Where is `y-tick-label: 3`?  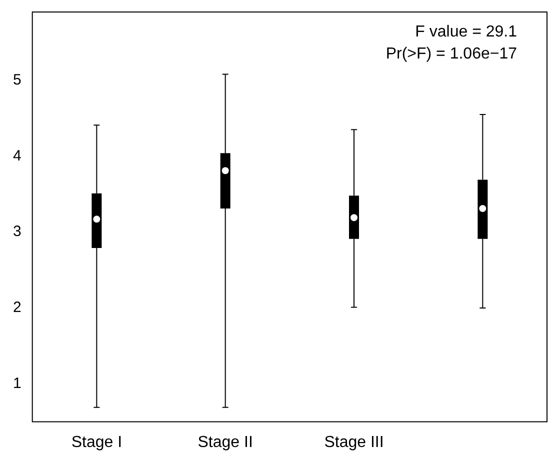
y-tick-label: 3 is located at coordinates (17, 231).